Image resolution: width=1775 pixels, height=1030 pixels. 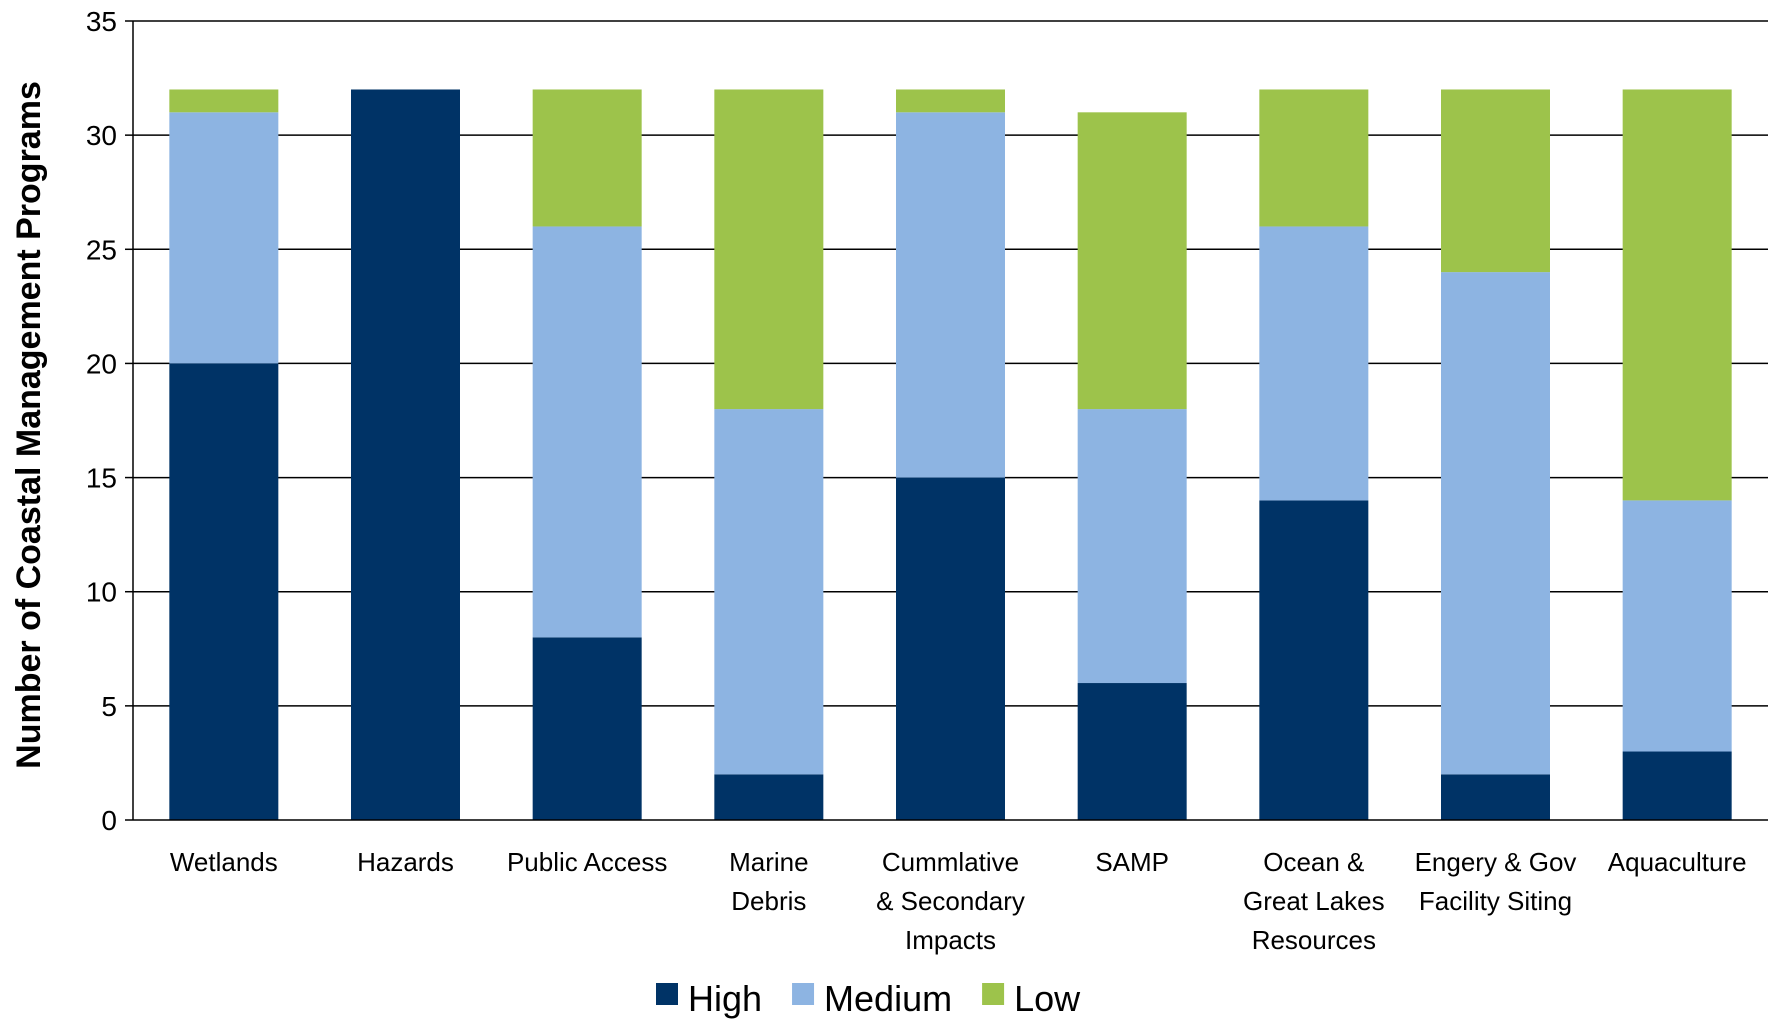 What do you see at coordinates (1677, 862) in the screenshot?
I see `x-category-label: Aquaculture` at bounding box center [1677, 862].